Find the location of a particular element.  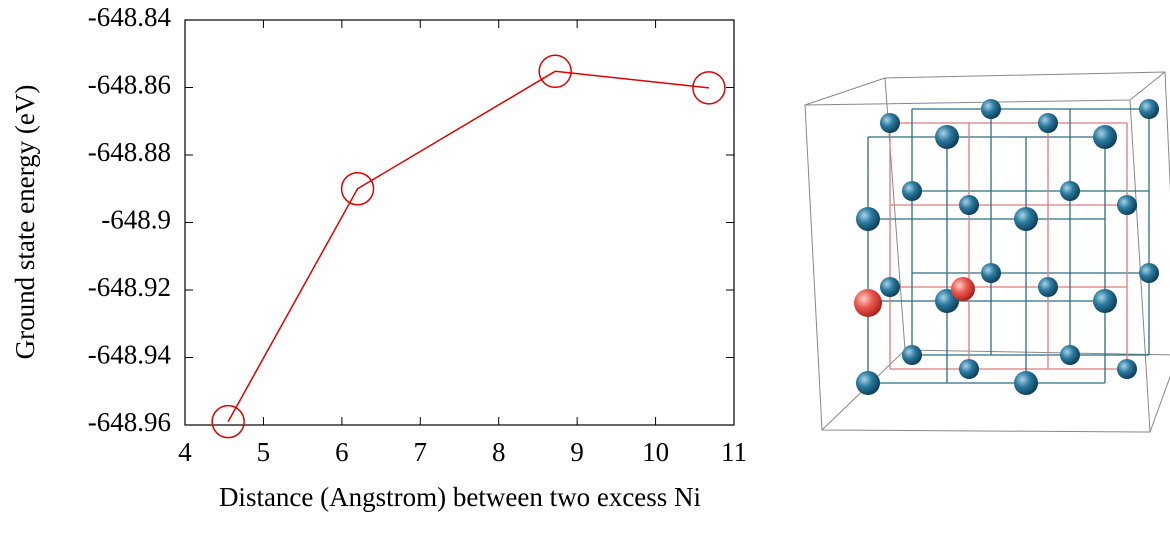

x-tick-label: 5 is located at coordinates (264, 452).